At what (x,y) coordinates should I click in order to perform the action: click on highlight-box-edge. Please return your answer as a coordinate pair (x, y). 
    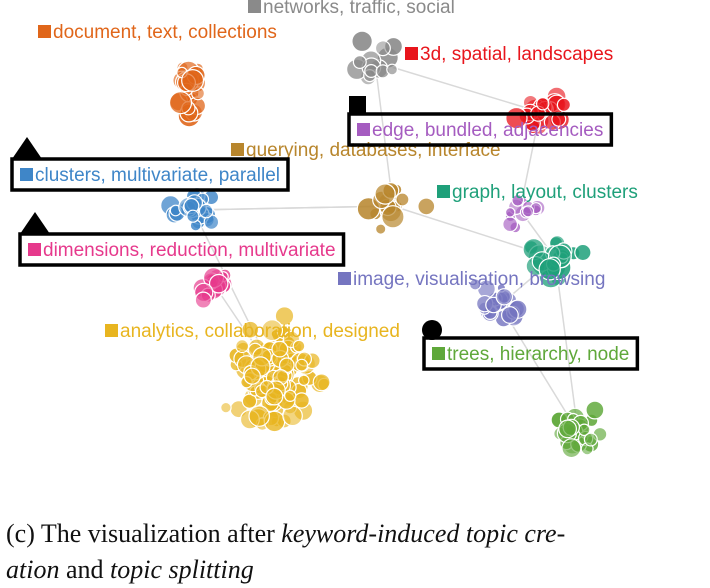
    Looking at the image, I should click on (480, 129).